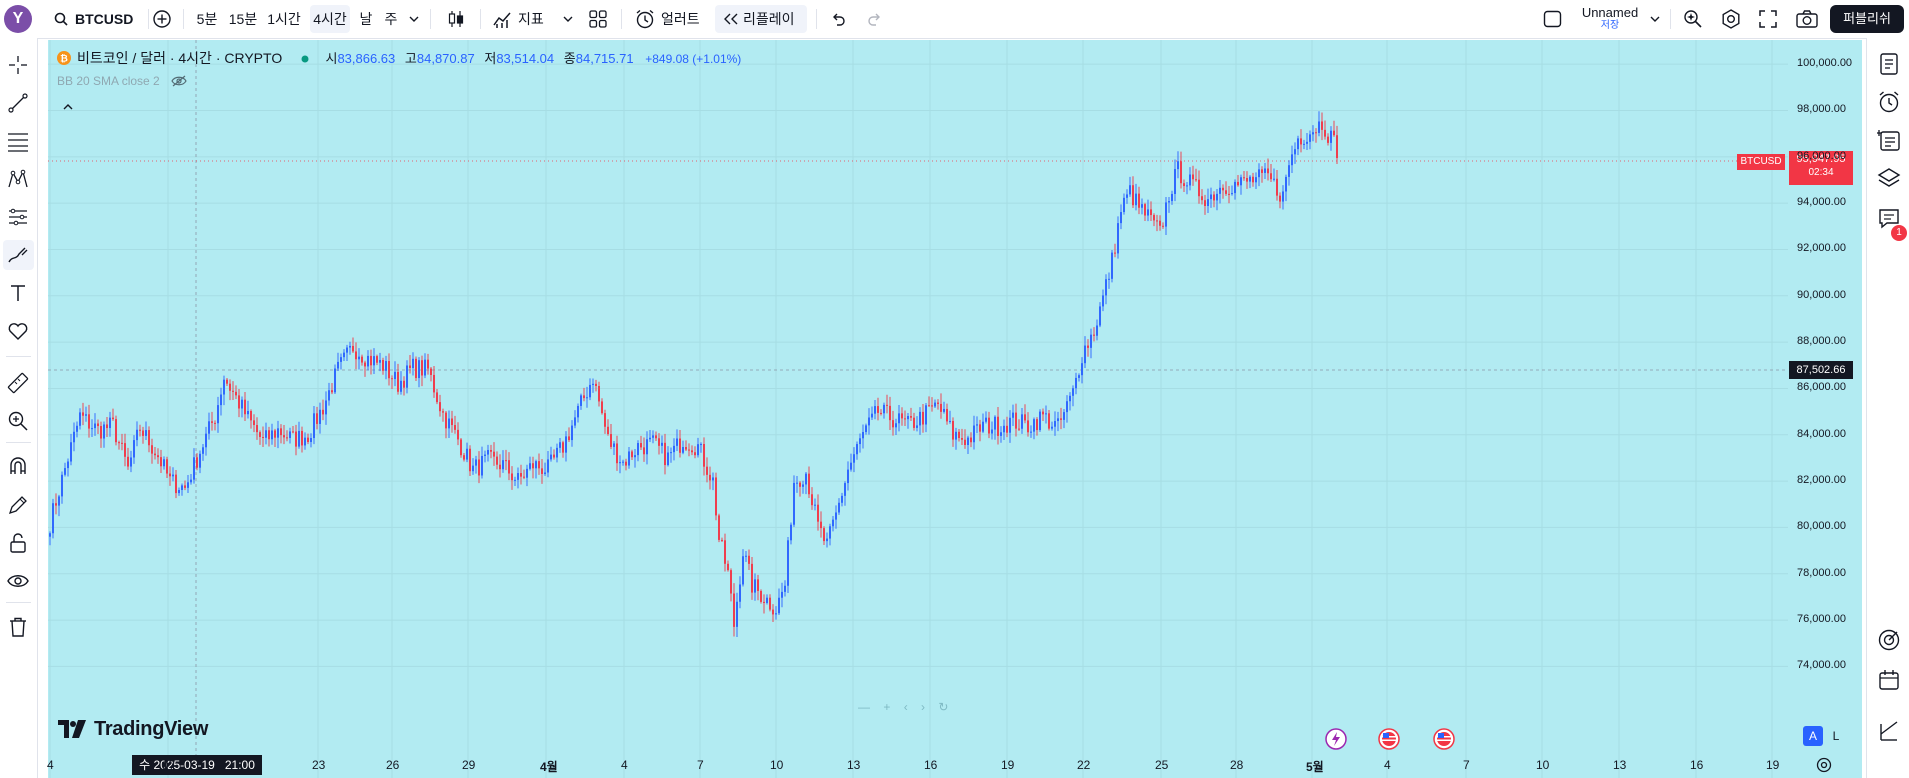  I want to click on auto-scale-button: A, so click(1813, 736).